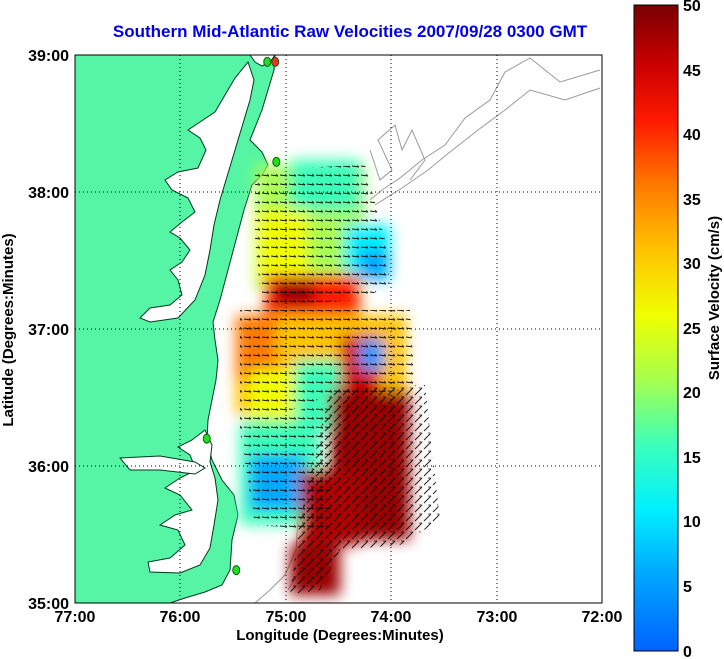 The height and width of the screenshot is (659, 724). Describe the element at coordinates (687, 651) in the screenshot. I see `colorbar-tick: 0` at that location.